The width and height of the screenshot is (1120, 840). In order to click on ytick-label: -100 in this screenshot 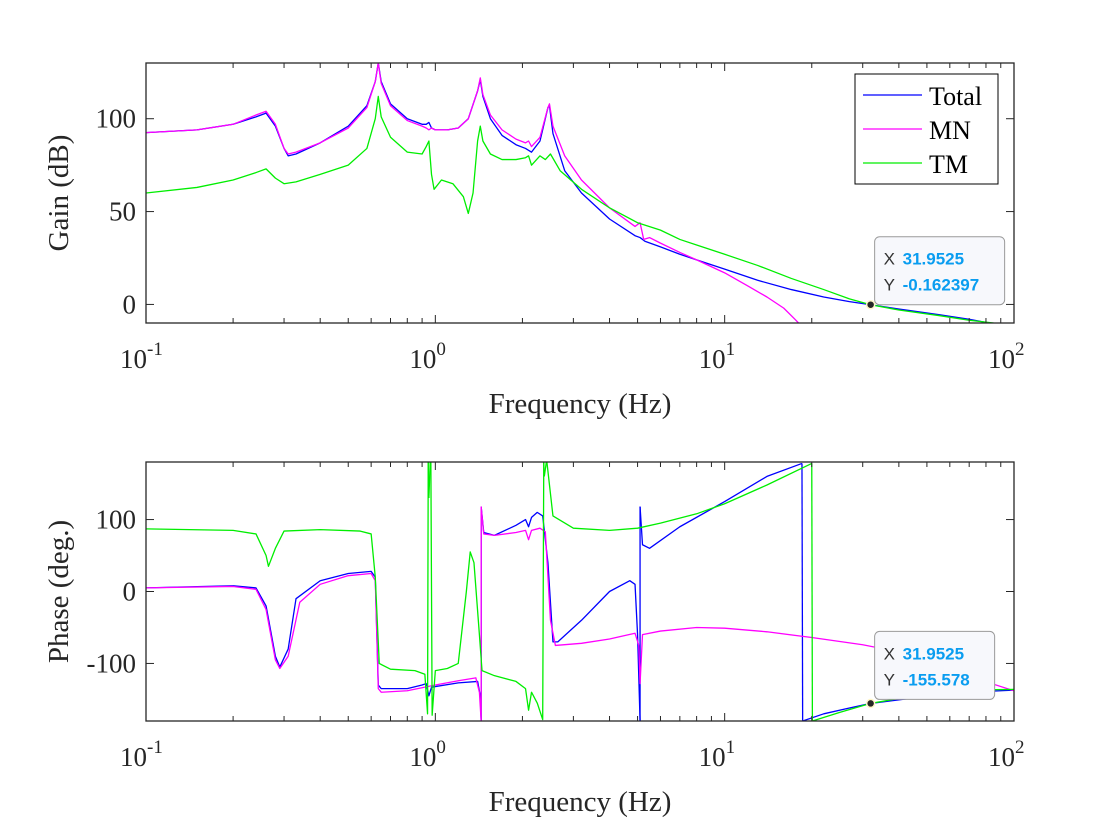, I will do `click(112, 663)`.